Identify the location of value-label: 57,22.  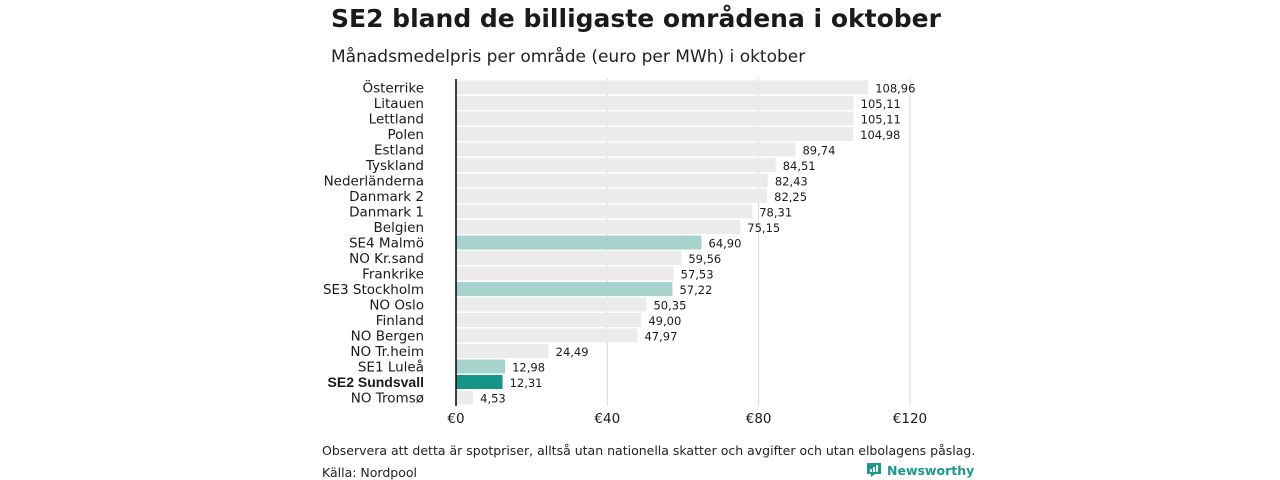
(695, 290).